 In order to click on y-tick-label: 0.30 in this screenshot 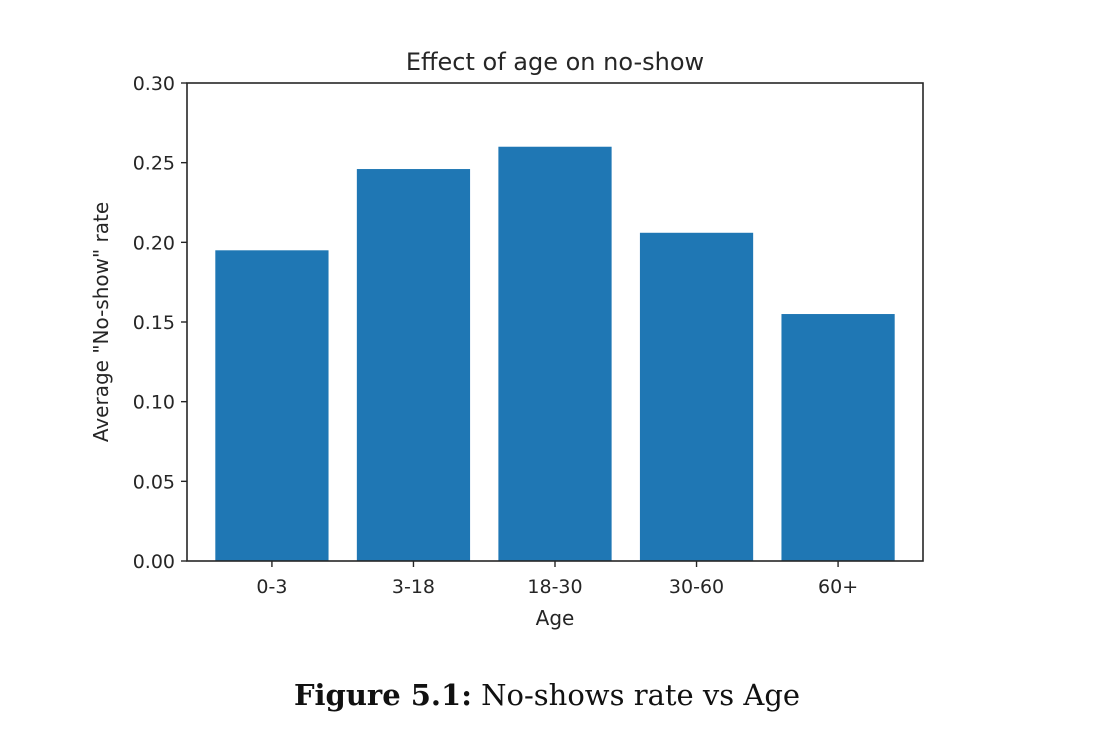, I will do `click(154, 84)`.